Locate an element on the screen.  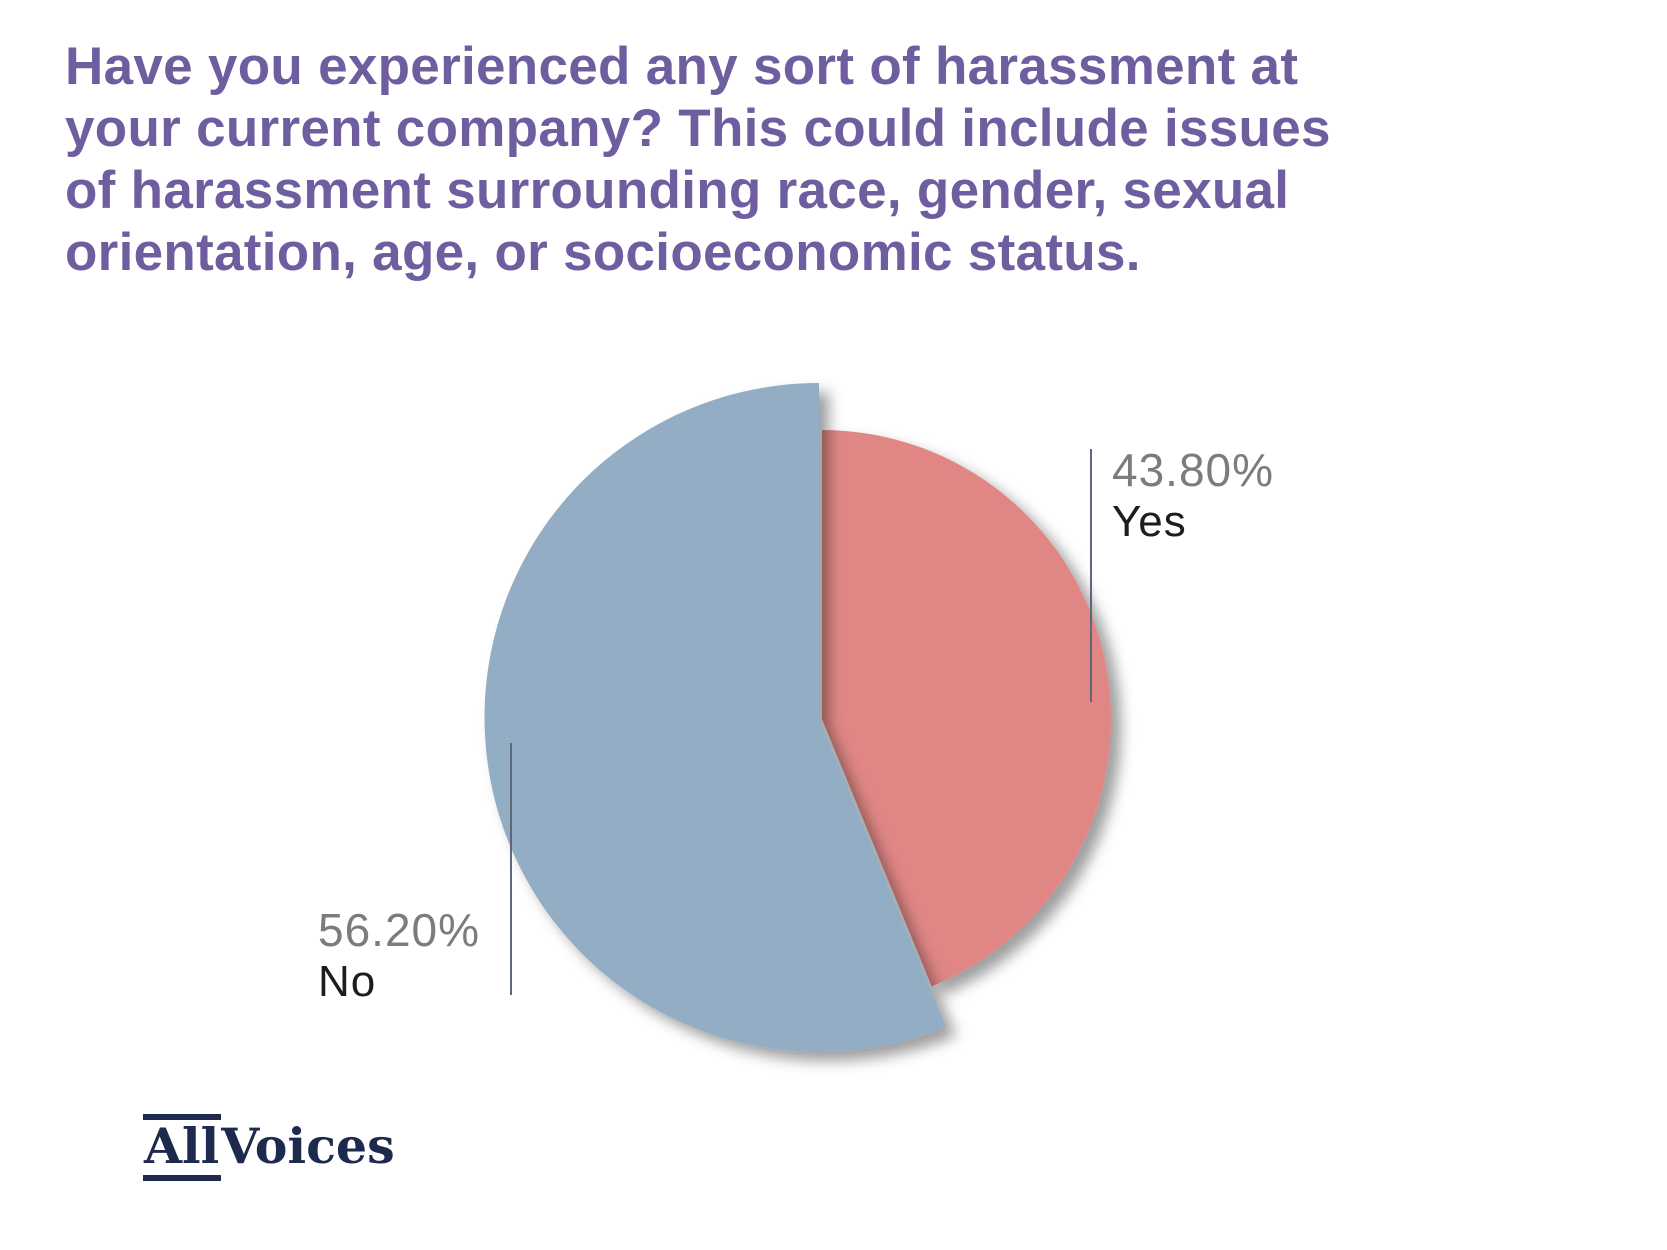
label-yes-name: Yes is located at coordinates (1149, 521).